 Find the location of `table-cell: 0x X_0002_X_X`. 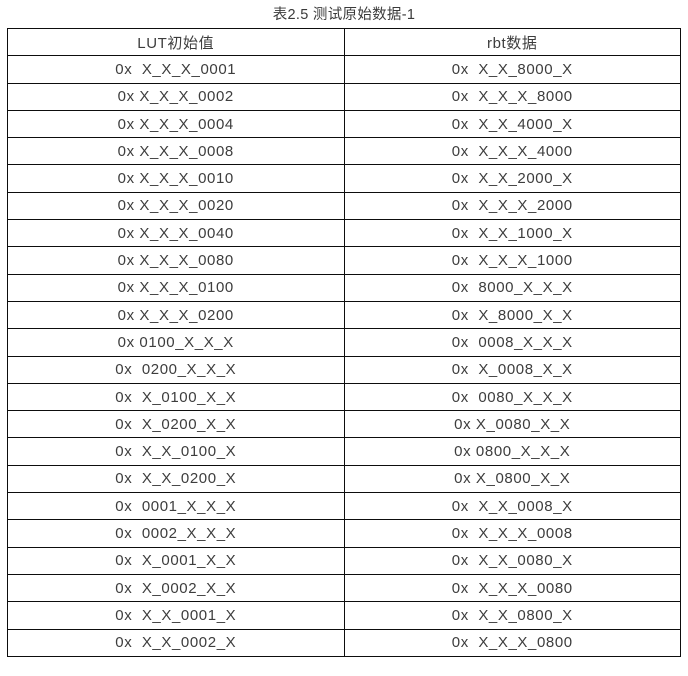

table-cell: 0x X_0002_X_X is located at coordinates (176, 588).